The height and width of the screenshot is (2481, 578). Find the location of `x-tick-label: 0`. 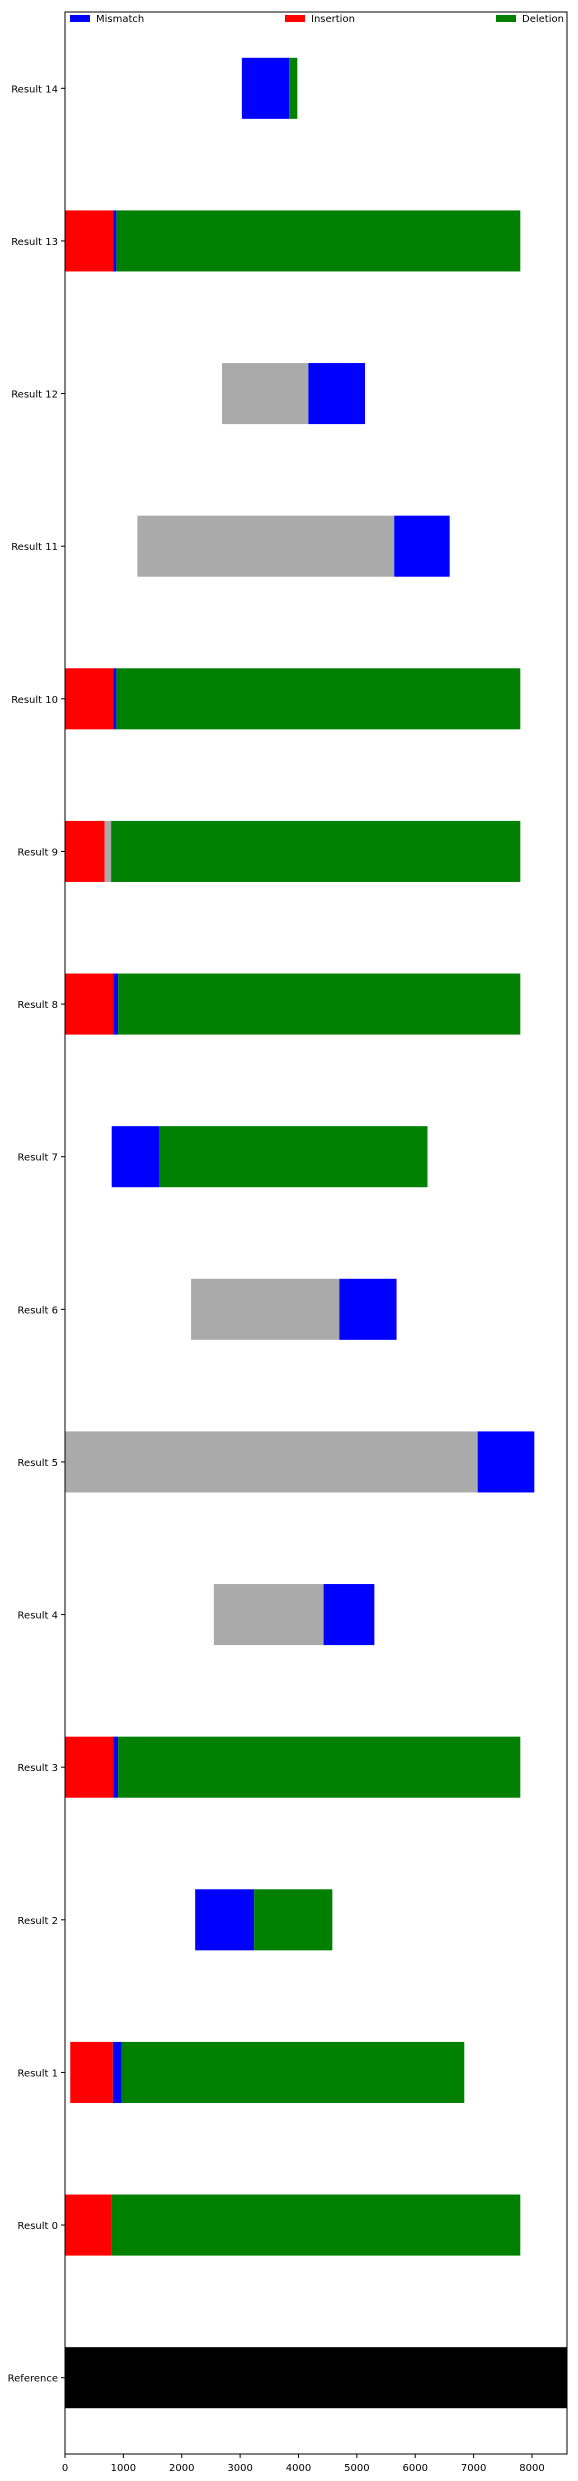

x-tick-label: 0 is located at coordinates (65, 2468).